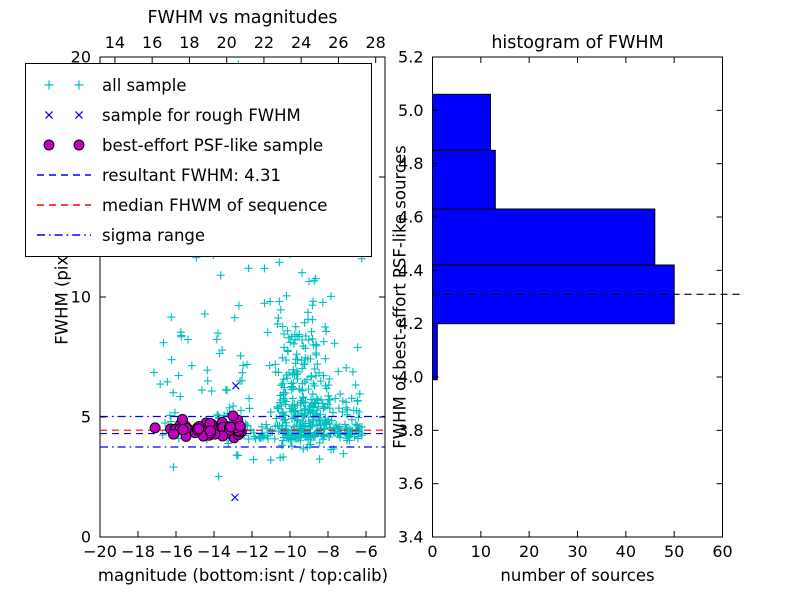 Image resolution: width=800 pixels, height=600 pixels. Describe the element at coordinates (252, 551) in the screenshot. I see `tick-label: −12` at that location.